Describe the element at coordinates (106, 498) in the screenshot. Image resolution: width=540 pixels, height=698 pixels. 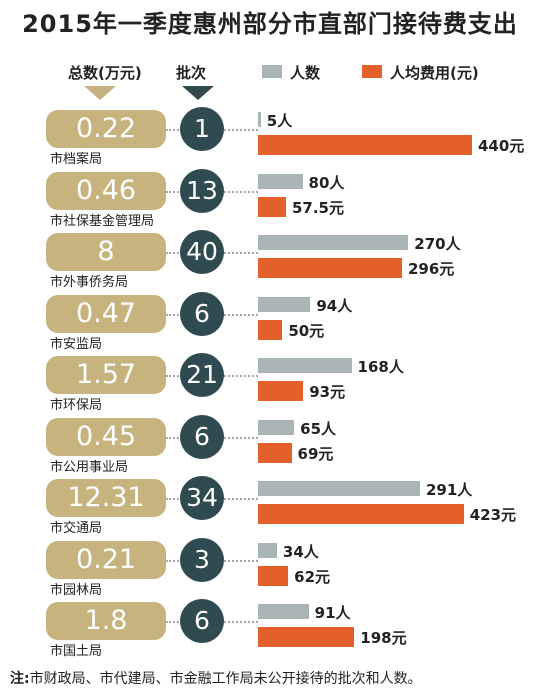
I see `total-value-box: 12.31` at that location.